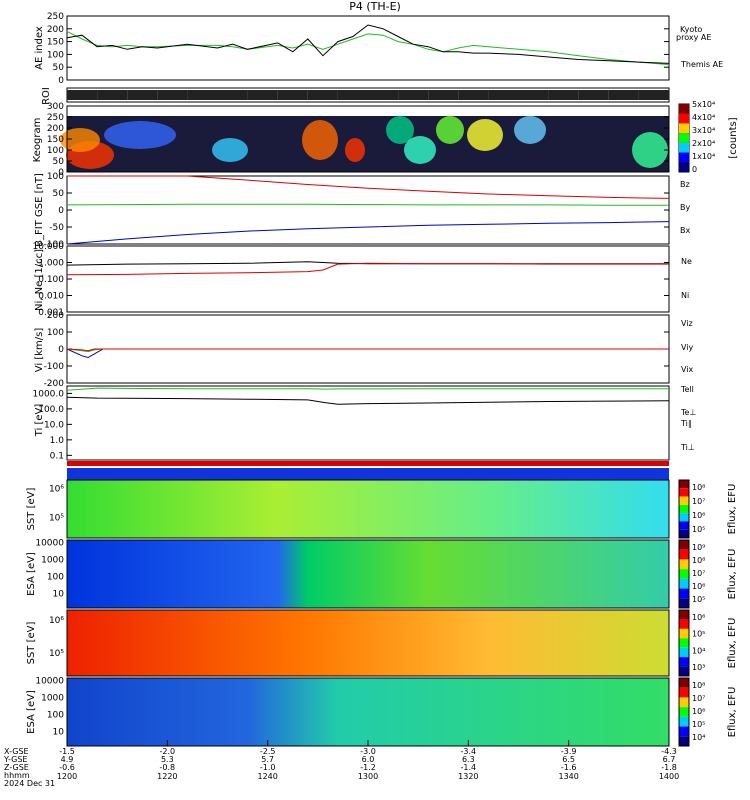 The height and width of the screenshot is (800, 750). What do you see at coordinates (17, 775) in the screenshot?
I see `xaxis-row-label-3: hhmm` at bounding box center [17, 775].